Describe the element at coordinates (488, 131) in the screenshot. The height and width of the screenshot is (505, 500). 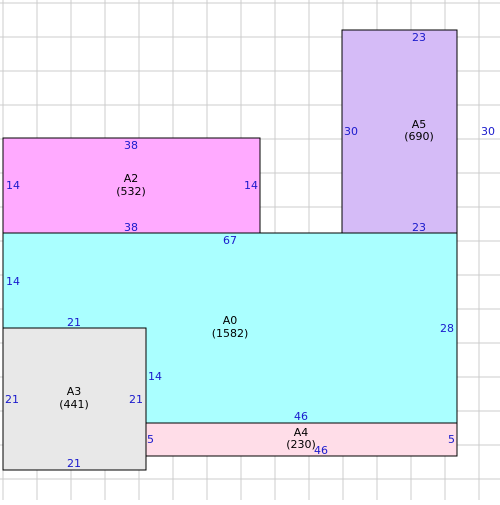
I see `area-A5-right-dimension: 30` at that location.